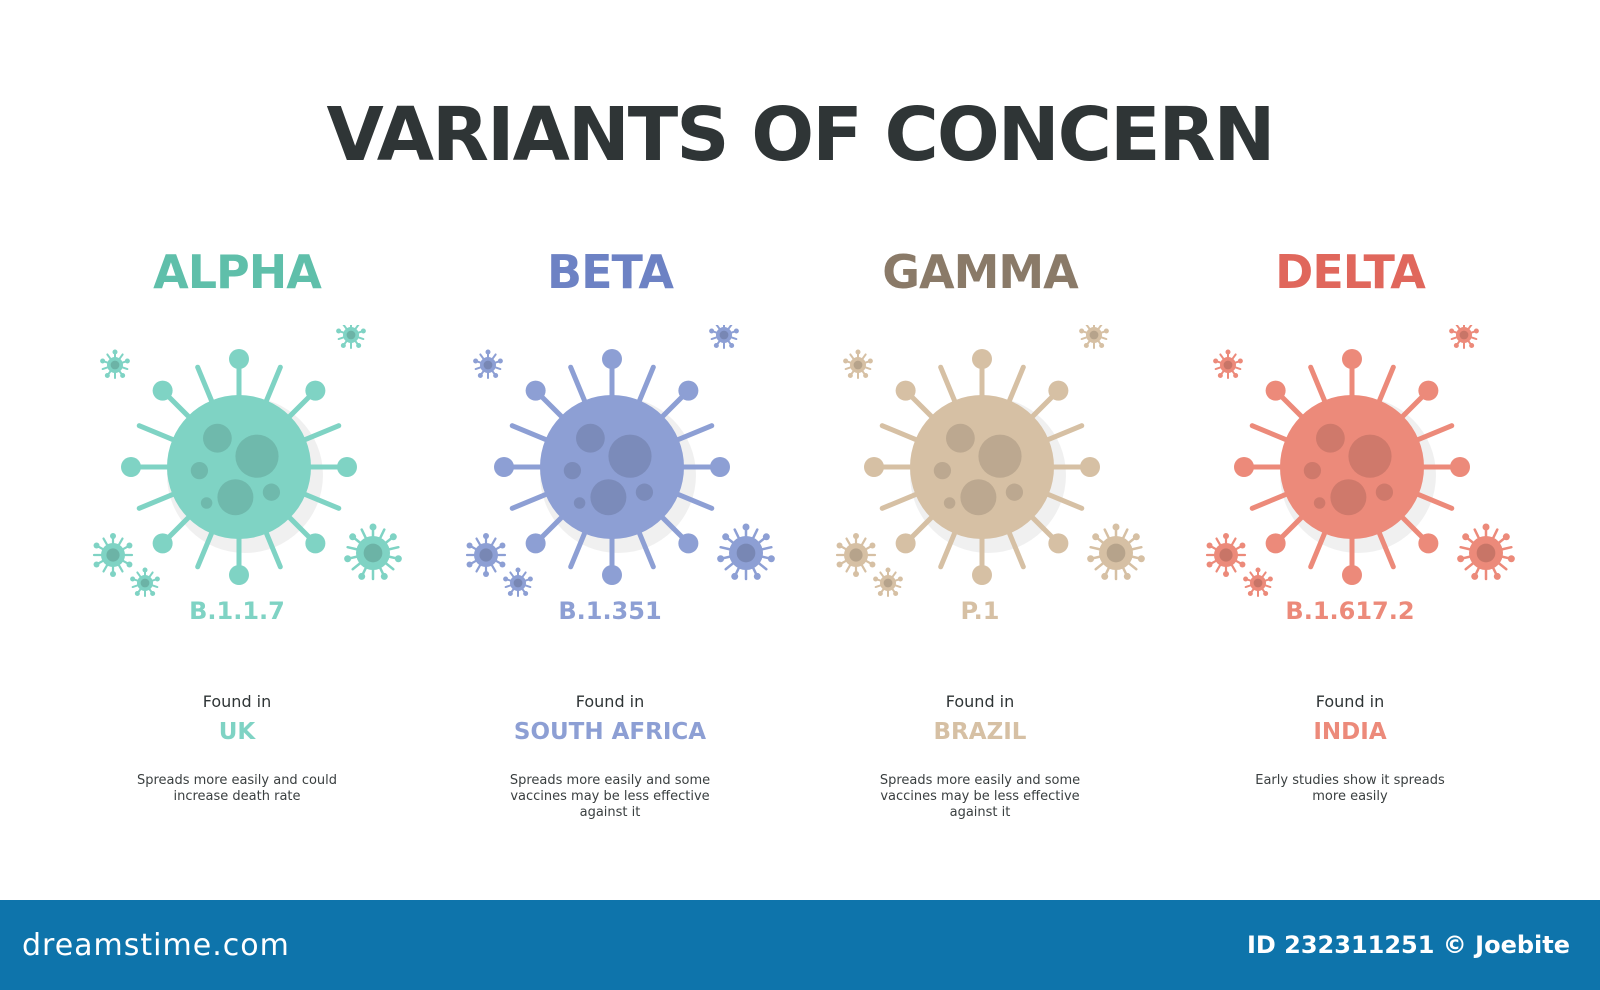 The image size is (1600, 990). I want to click on country-name: UK, so click(237, 732).